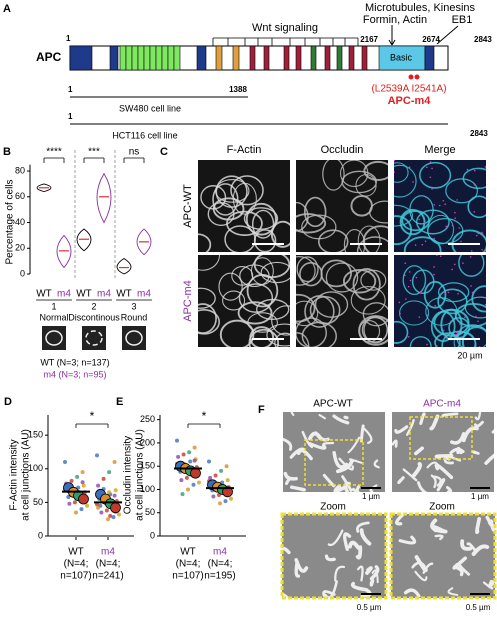 Image resolution: width=497 pixels, height=620 pixels. Describe the element at coordinates (94, 317) in the screenshot. I see `group-name: Discontinous` at that location.